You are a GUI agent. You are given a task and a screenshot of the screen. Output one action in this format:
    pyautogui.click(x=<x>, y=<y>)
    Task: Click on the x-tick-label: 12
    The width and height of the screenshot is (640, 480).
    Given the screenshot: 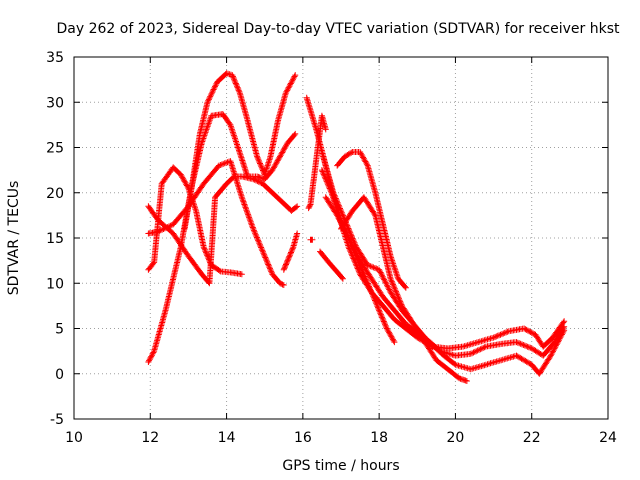 What is the action you would take?
    pyautogui.click(x=150, y=438)
    